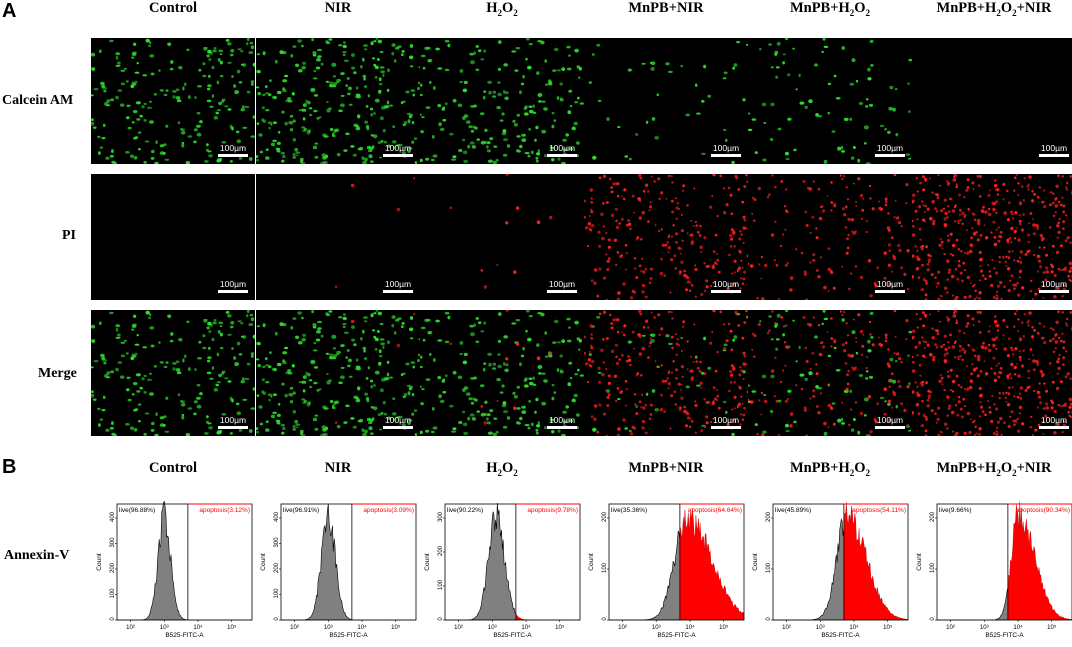  I want to click on live-gate-label: live(96.91%), so click(301, 510).